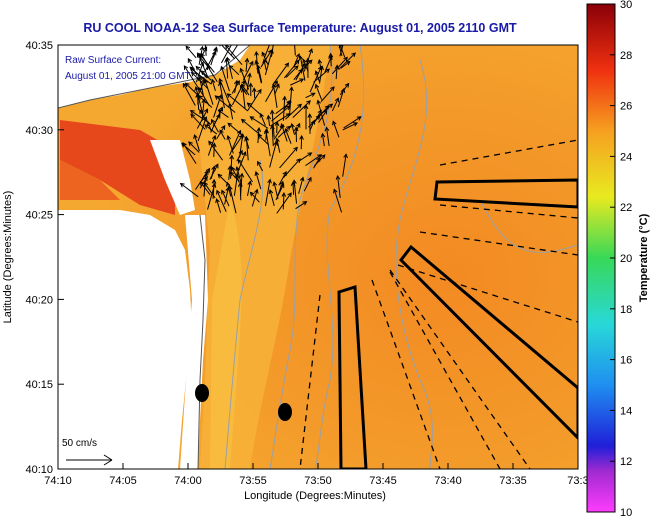 This screenshot has height=518, width=651. Describe the element at coordinates (577, 481) in the screenshot. I see `x-tick-label: 73:3` at that location.